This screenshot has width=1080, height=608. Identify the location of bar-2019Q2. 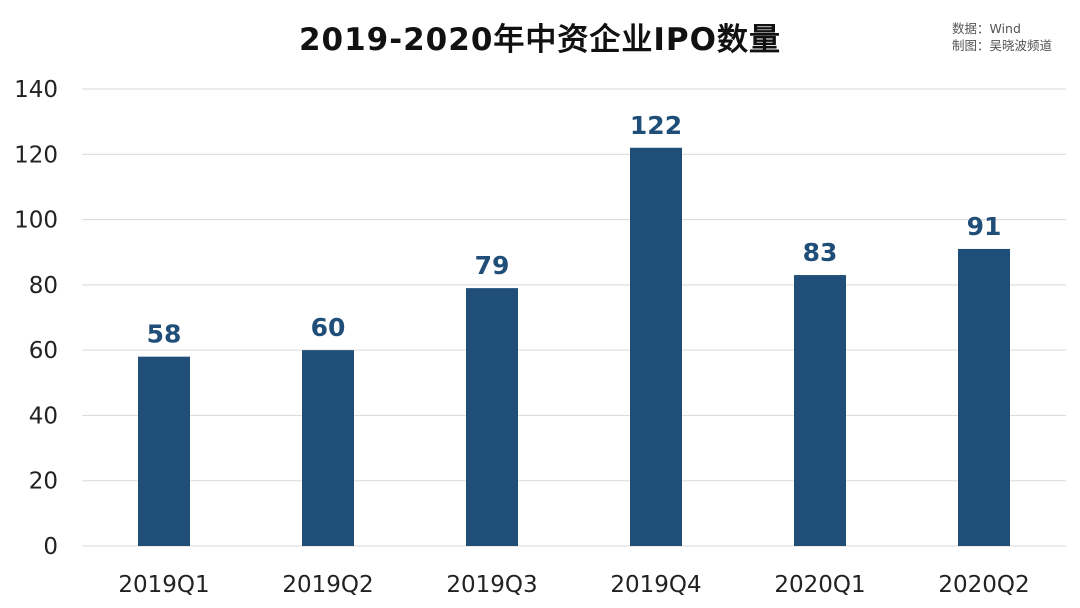
(328, 448).